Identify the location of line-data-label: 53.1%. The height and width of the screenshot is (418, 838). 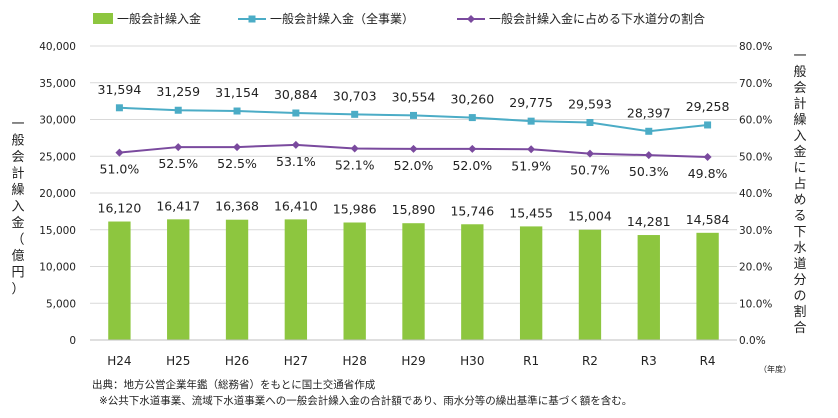
(296, 161).